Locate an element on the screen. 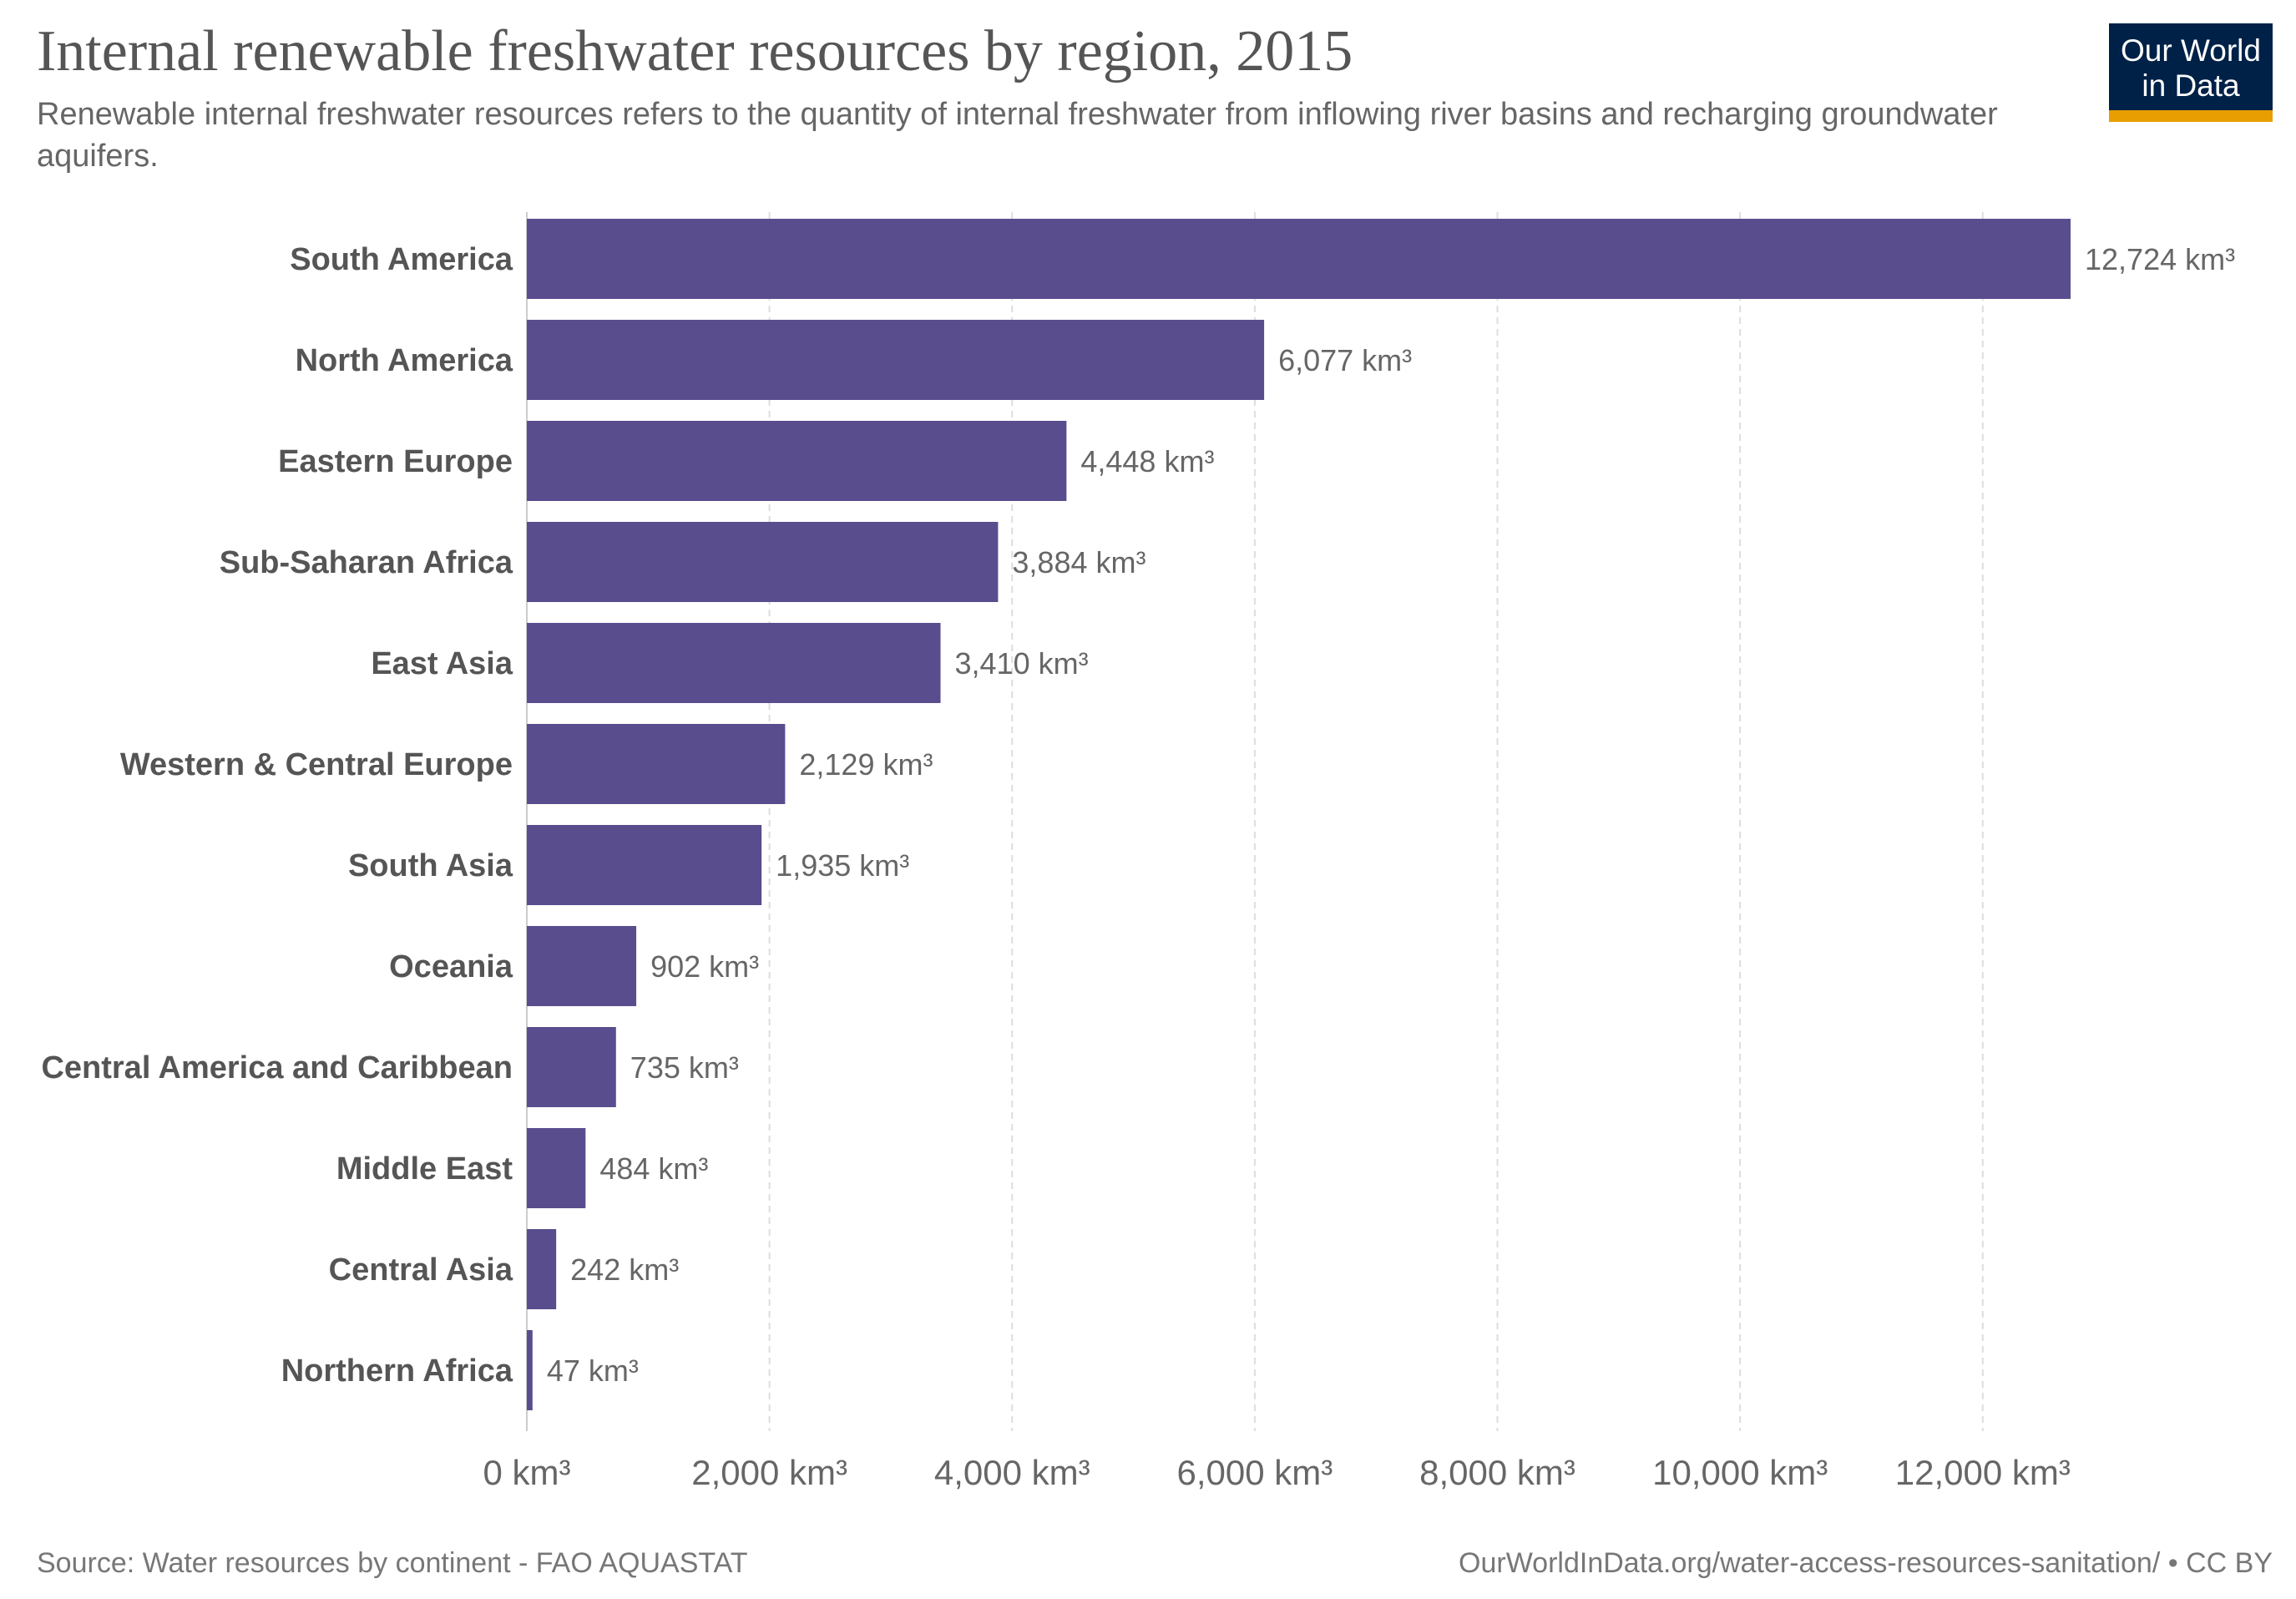 Image resolution: width=2296 pixels, height=1599 pixels. category-label: Northern Africa is located at coordinates (397, 1371).